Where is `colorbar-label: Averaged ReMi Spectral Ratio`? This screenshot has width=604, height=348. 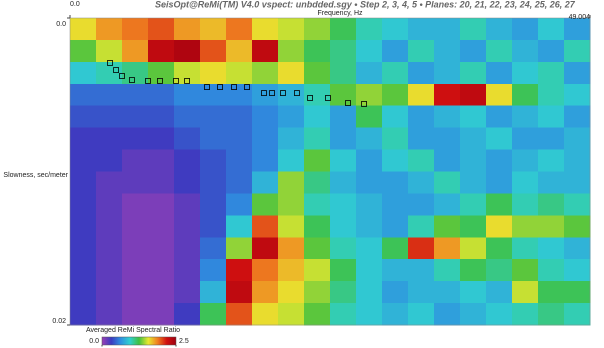 colorbar-label: Averaged ReMi Spectral Ratio is located at coordinates (133, 330).